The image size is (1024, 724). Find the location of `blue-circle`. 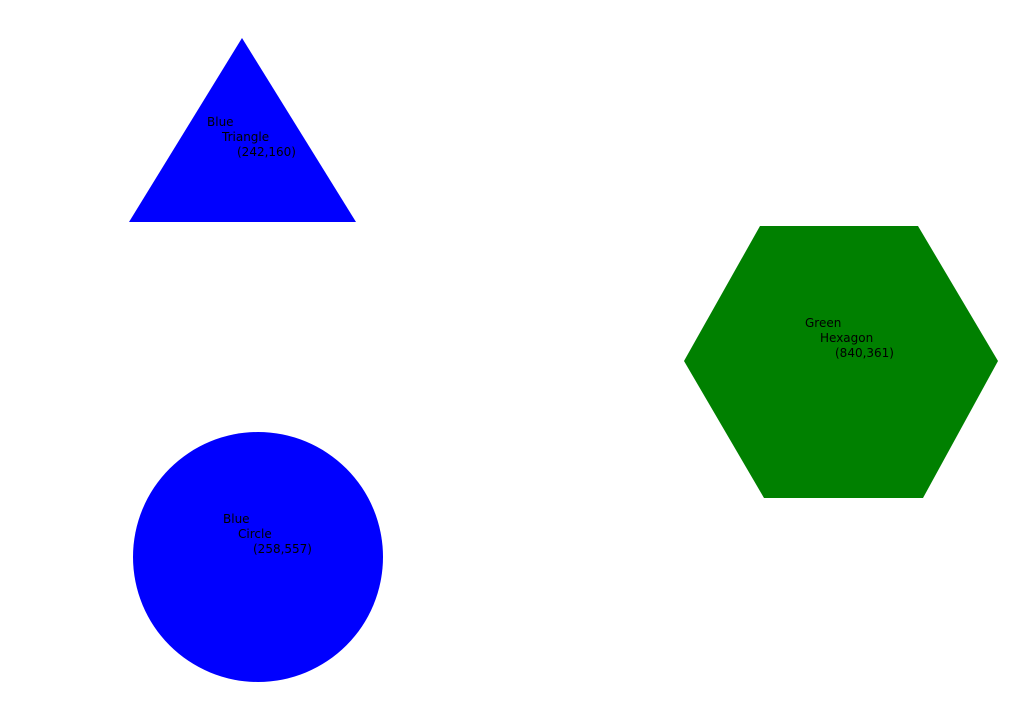

blue-circle is located at coordinates (258, 557).